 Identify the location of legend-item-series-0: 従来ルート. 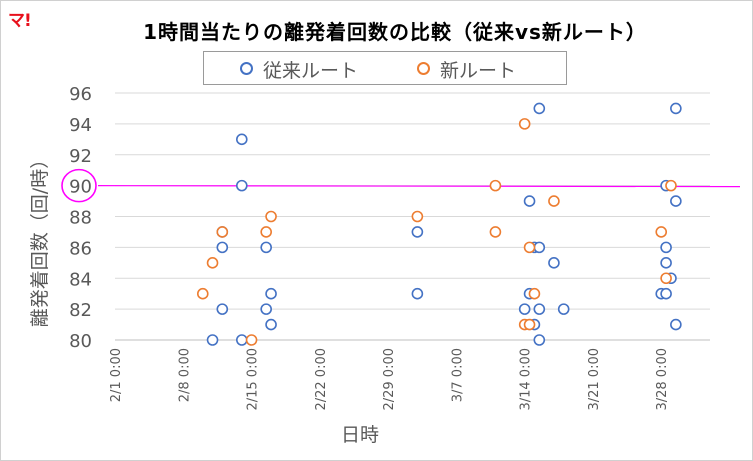
(299, 69).